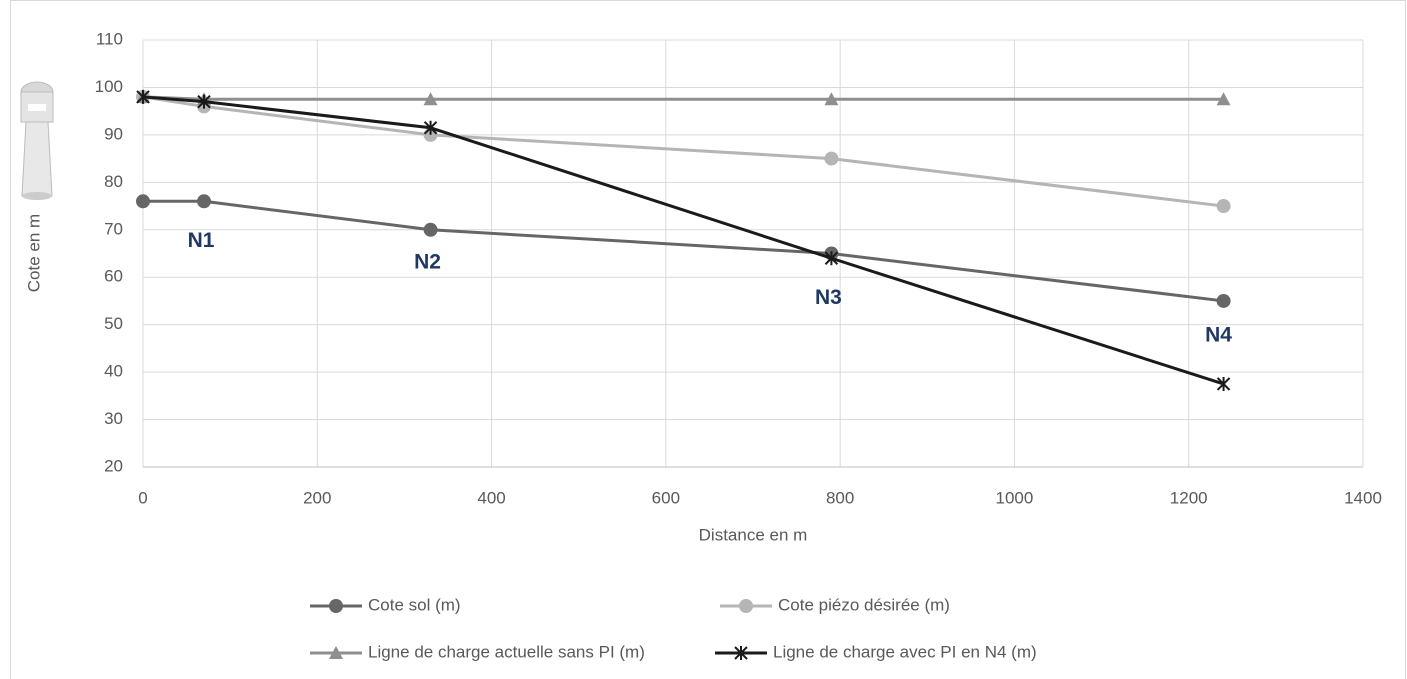 The height and width of the screenshot is (679, 1407). I want to click on y-tick-label: 60, so click(113, 276).